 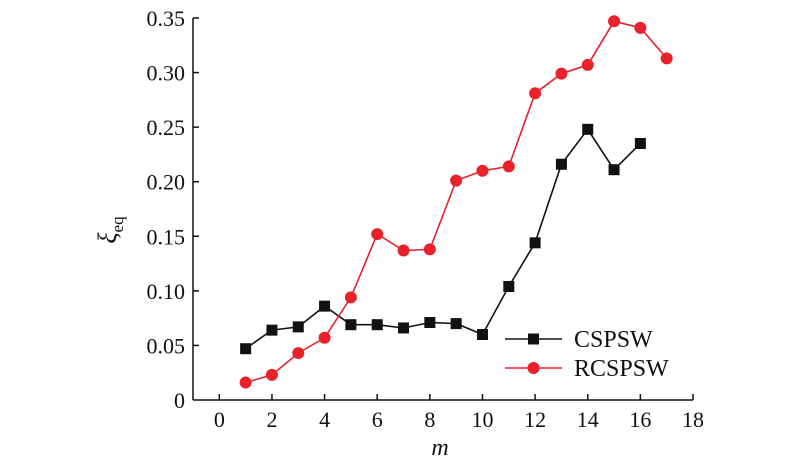 What do you see at coordinates (429, 419) in the screenshot?
I see `x-tick-label: 8` at bounding box center [429, 419].